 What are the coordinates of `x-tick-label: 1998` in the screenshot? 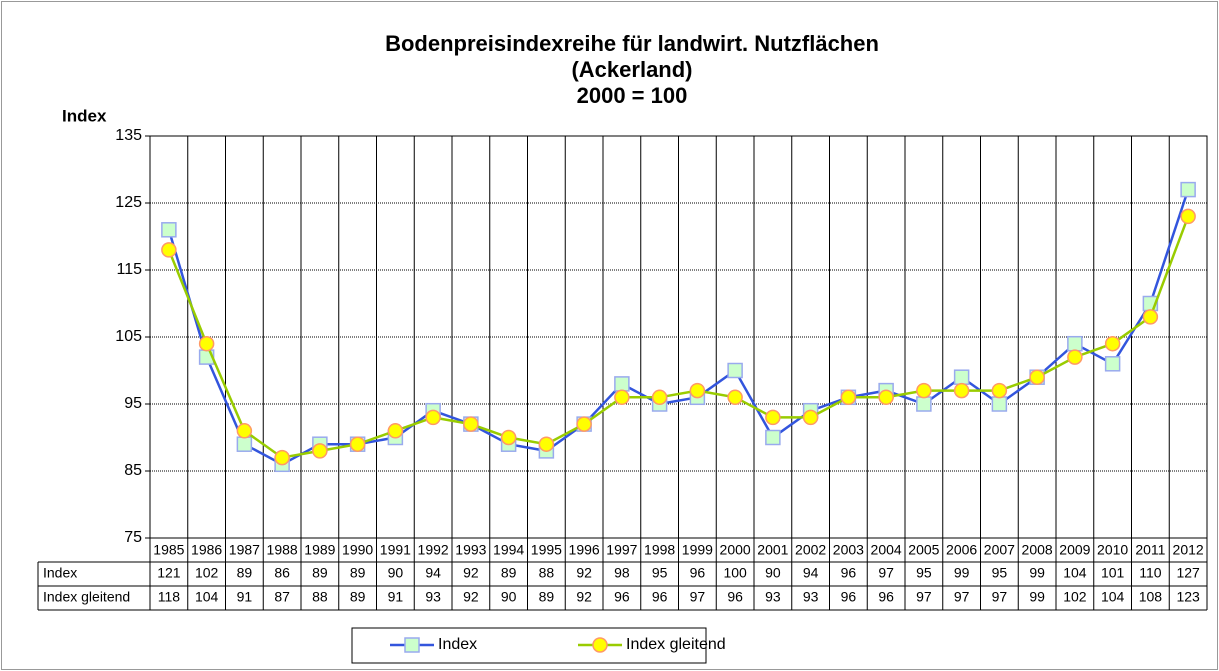 It's located at (659, 550).